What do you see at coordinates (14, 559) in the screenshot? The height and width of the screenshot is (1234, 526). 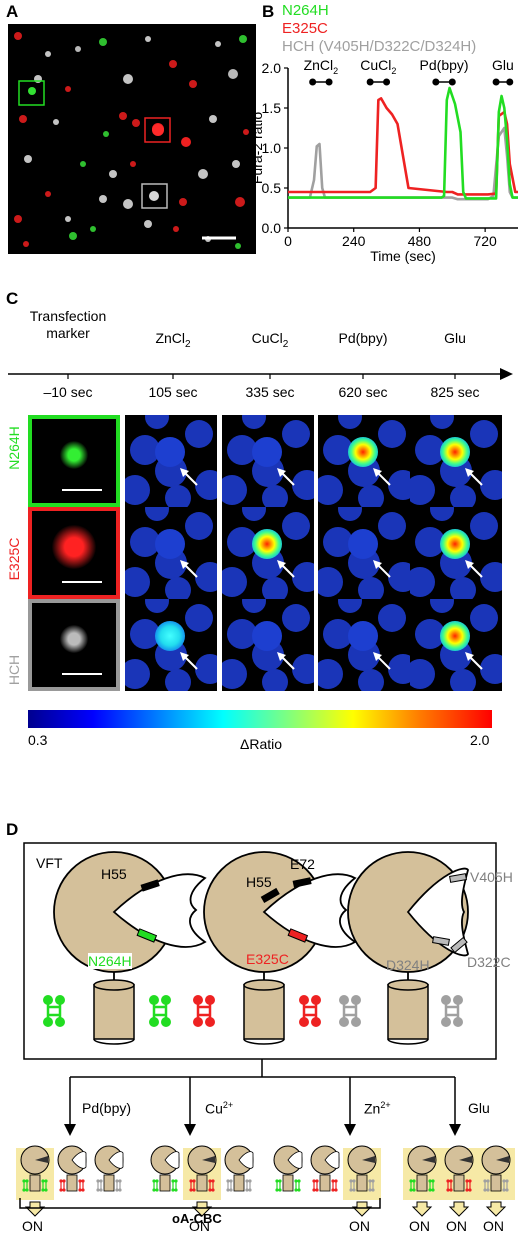 I see `row-label-e325c: E325C` at bounding box center [14, 559].